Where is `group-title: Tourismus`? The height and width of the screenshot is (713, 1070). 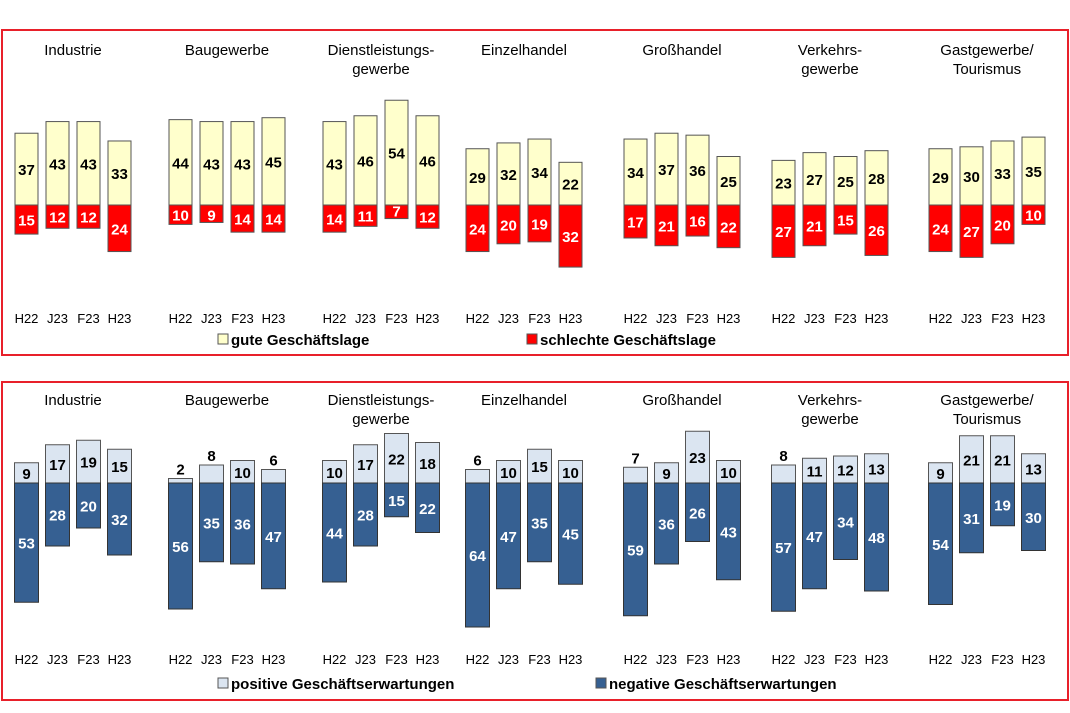 group-title: Tourismus is located at coordinates (987, 419).